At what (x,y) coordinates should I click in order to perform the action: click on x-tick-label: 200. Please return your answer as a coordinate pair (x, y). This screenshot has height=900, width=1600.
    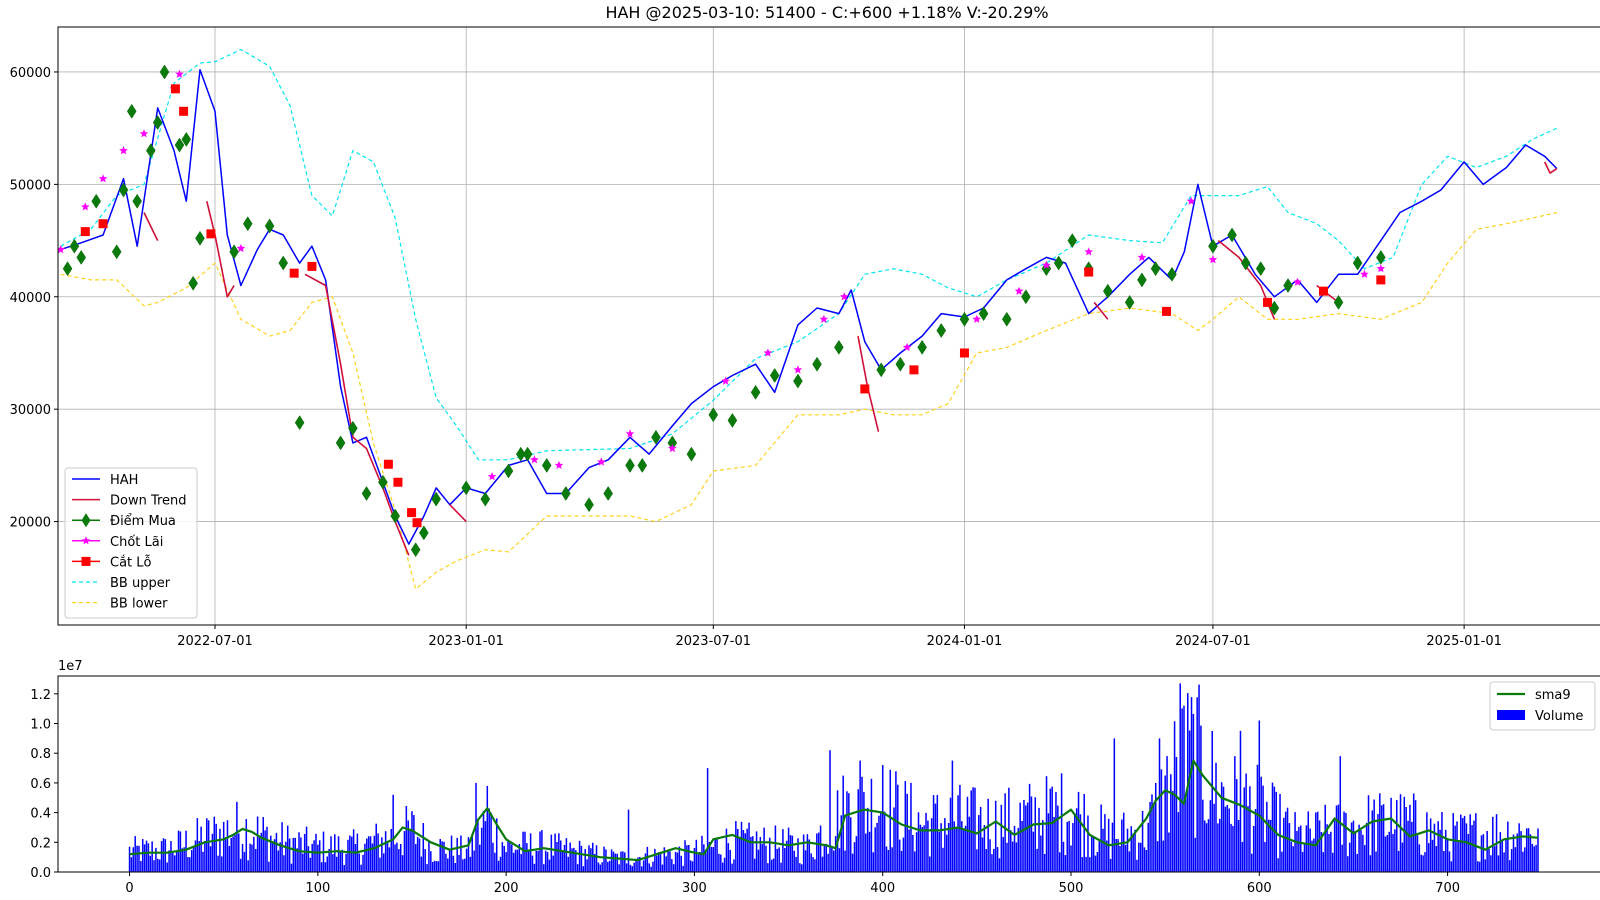
    Looking at the image, I should click on (506, 888).